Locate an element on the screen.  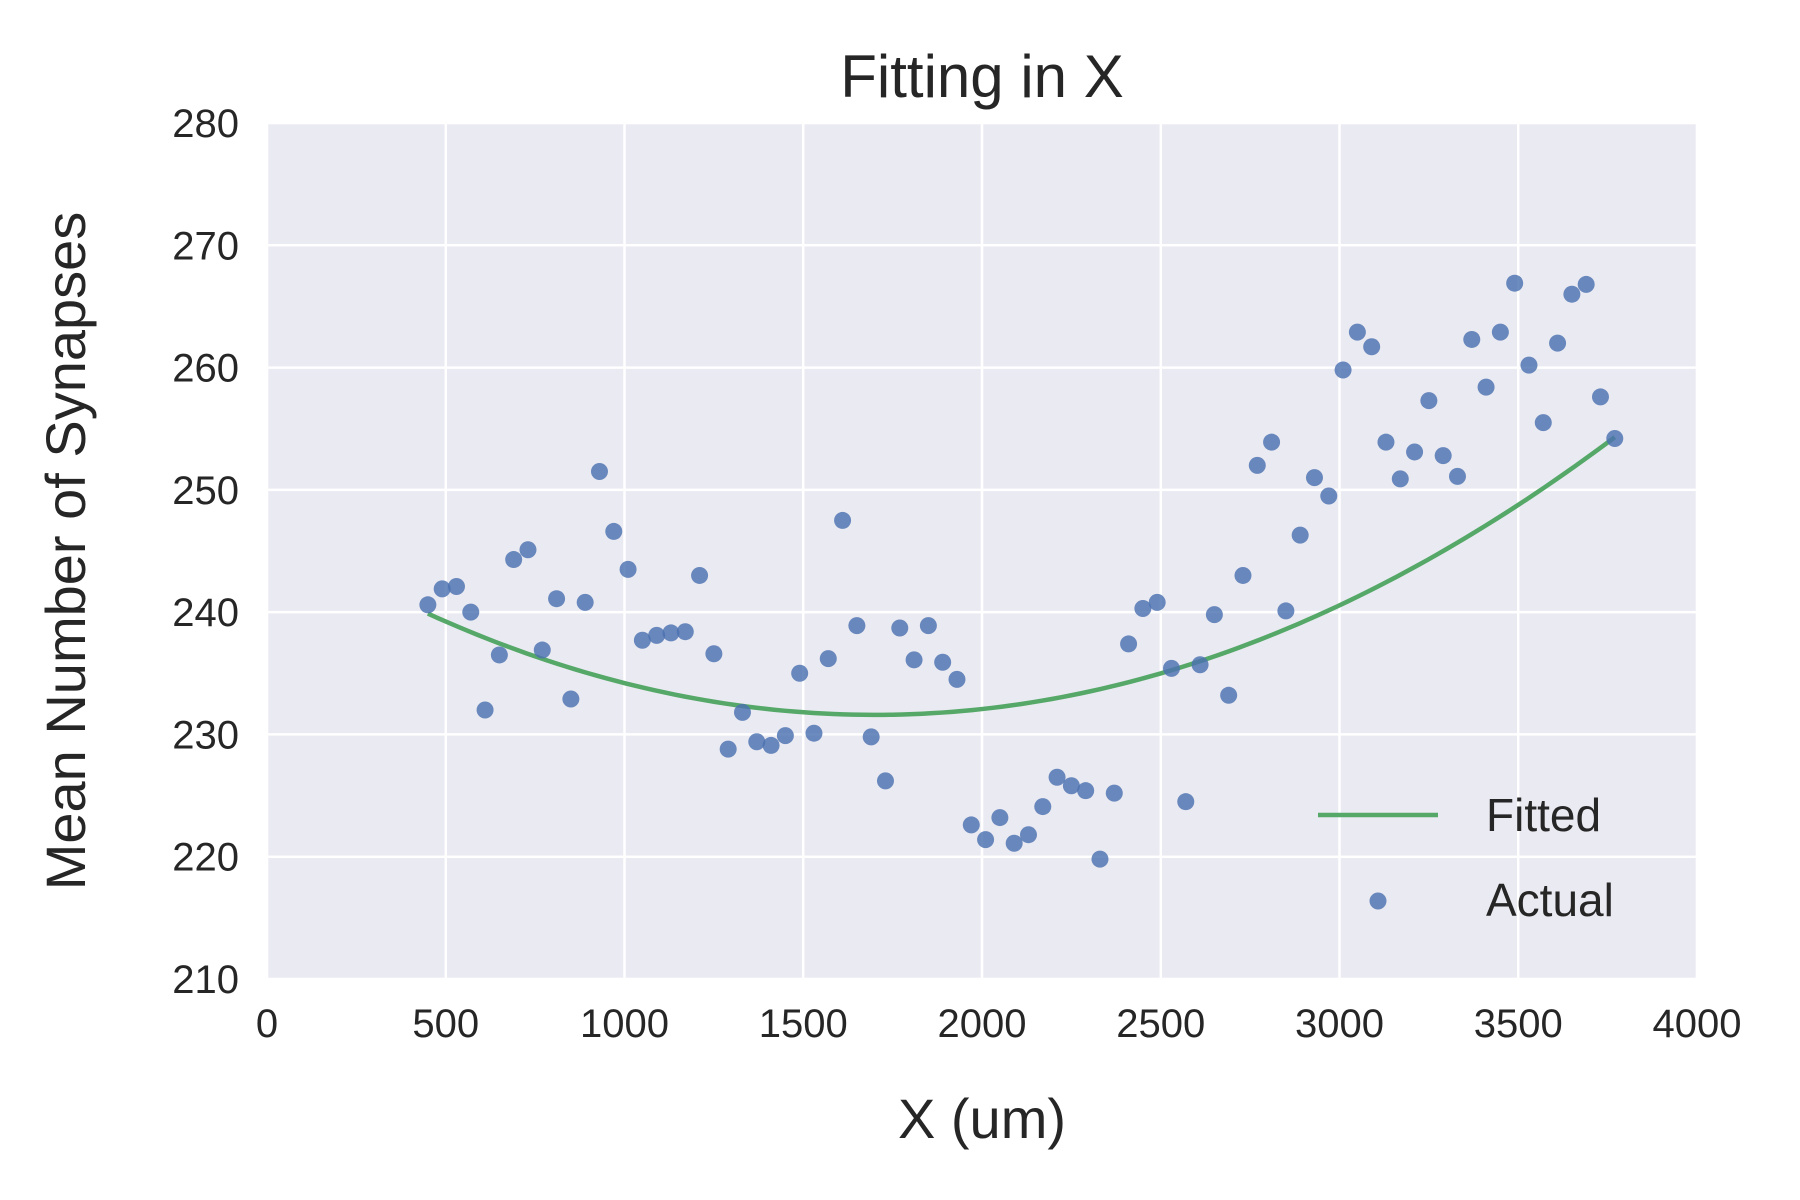
x-tick-label: 3000 is located at coordinates (1339, 1024).